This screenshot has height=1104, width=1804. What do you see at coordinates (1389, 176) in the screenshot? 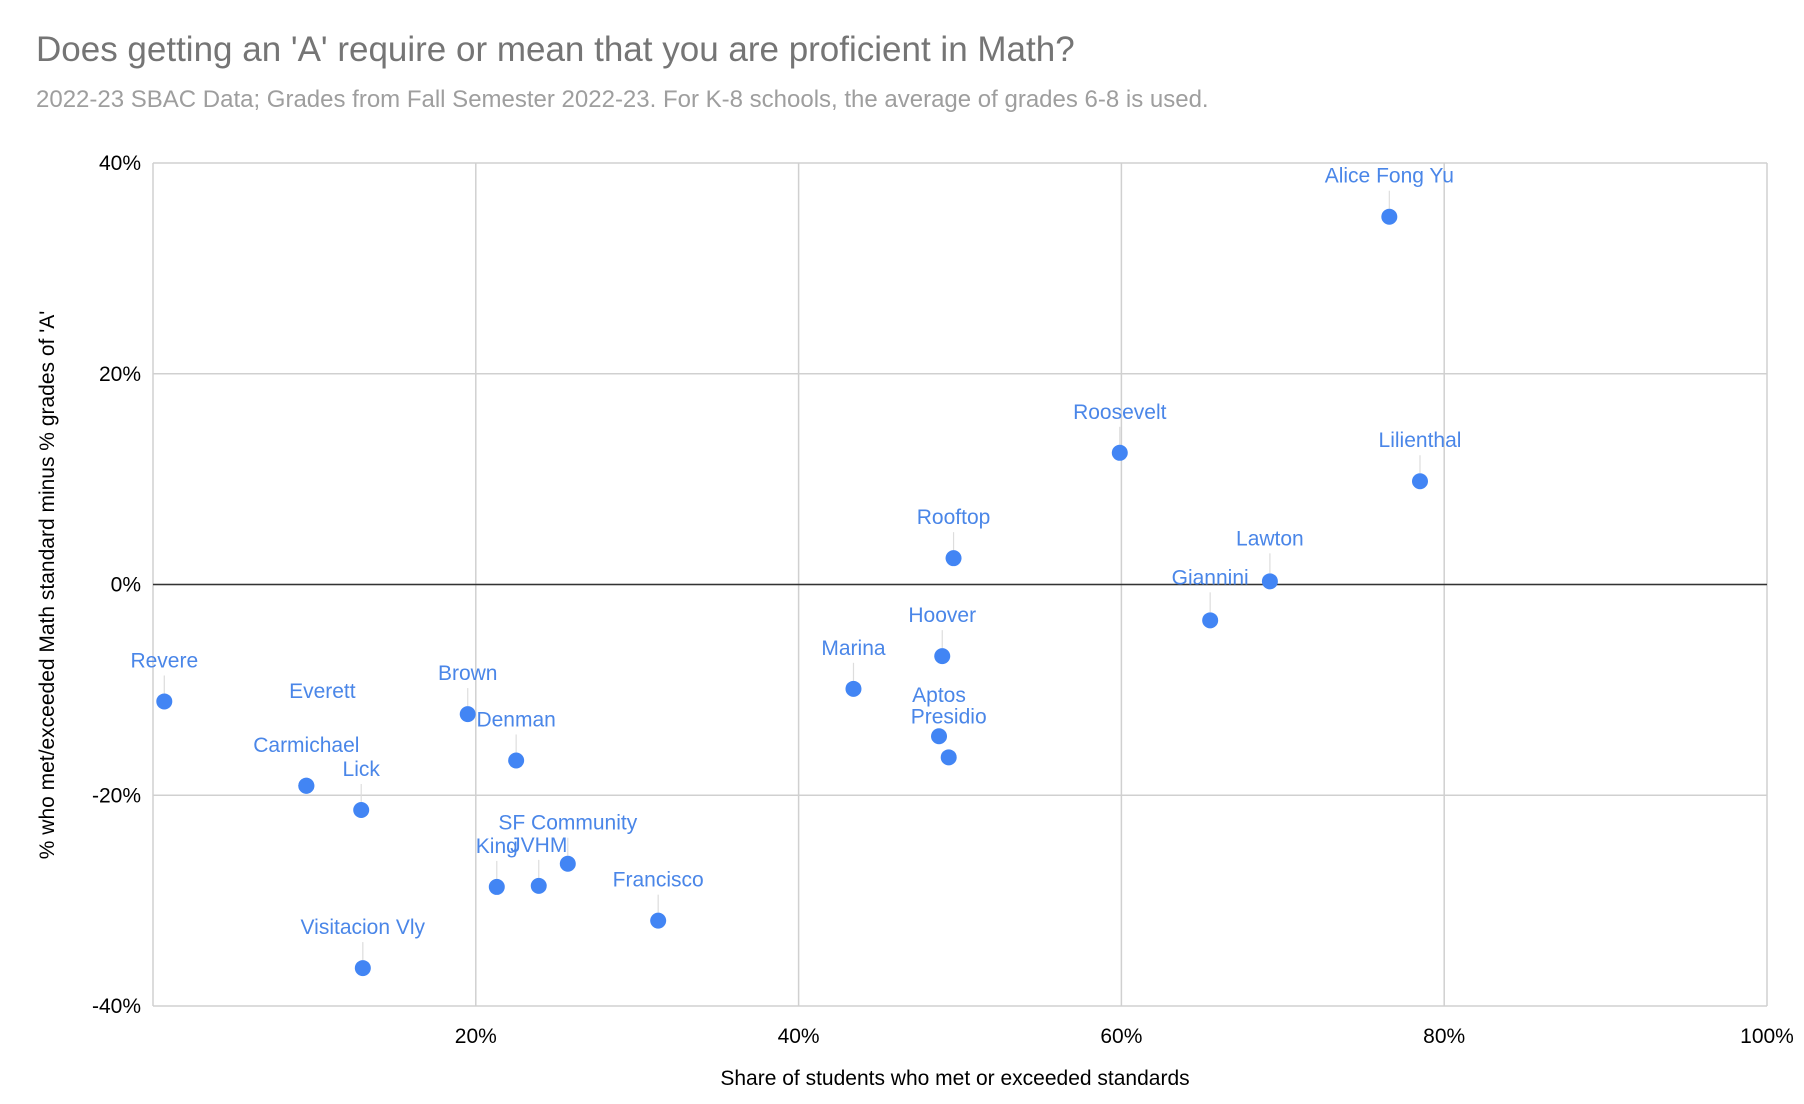
I see `data-point-label: Alice Fong Yu` at bounding box center [1389, 176].